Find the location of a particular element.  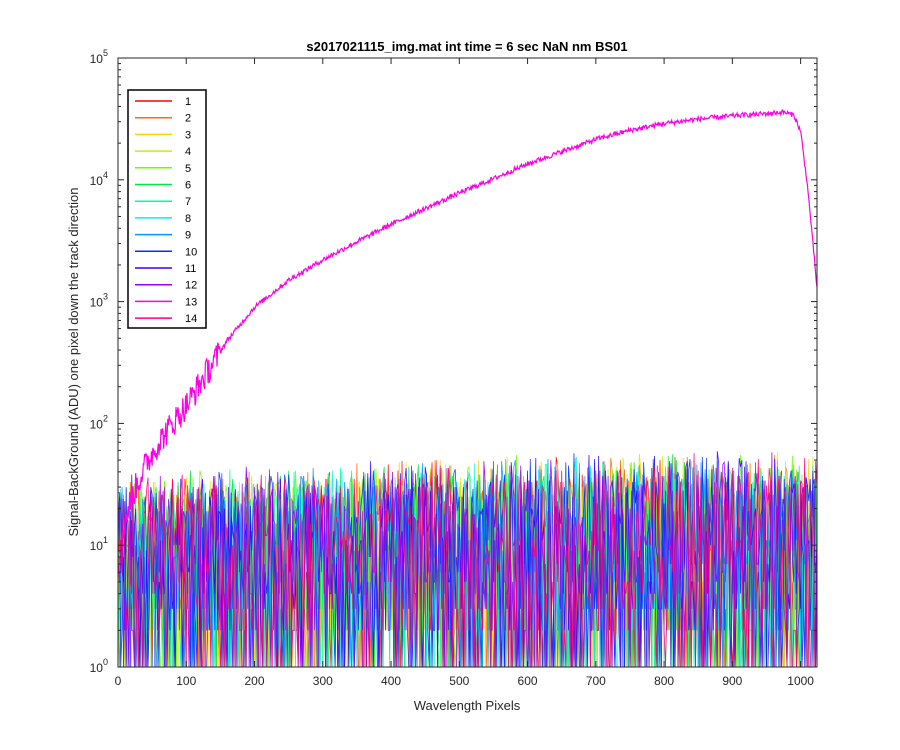

x-tick-label: 200 is located at coordinates (255, 681).